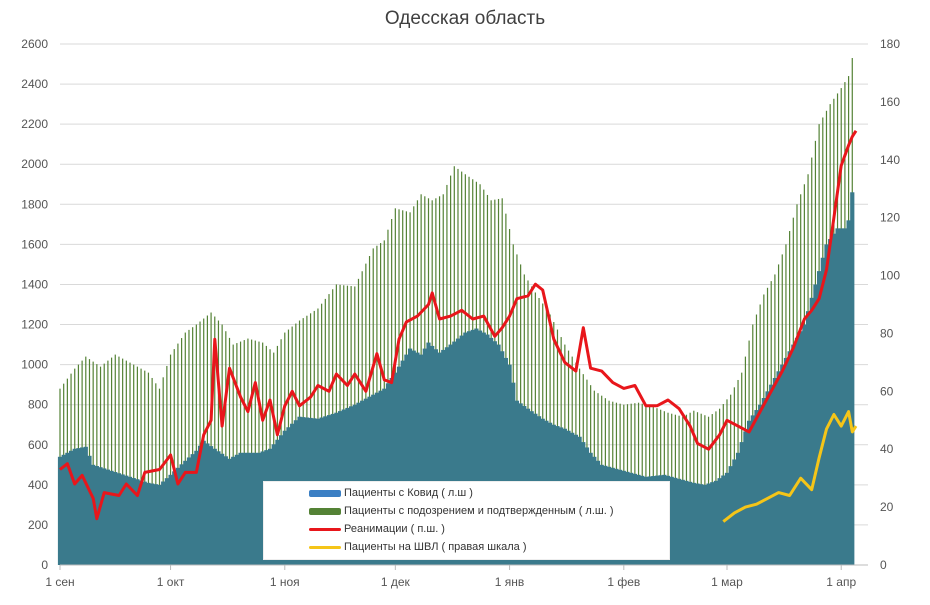  What do you see at coordinates (887, 449) in the screenshot?
I see `y-right-tick-label: 40` at bounding box center [887, 449].